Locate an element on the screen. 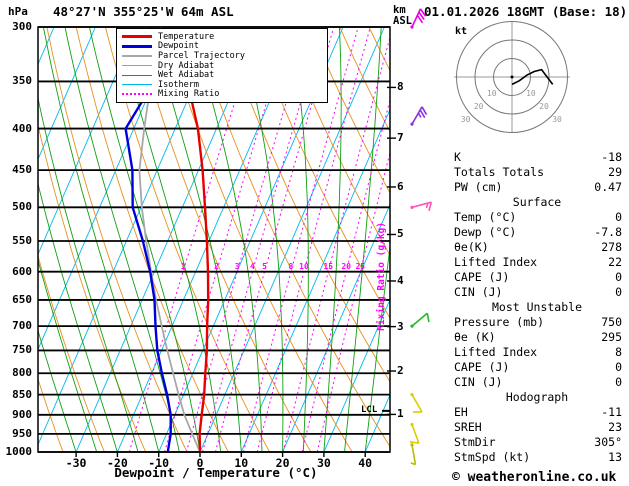 Image resolution: width=629 pixels, height=486 pixels. sounding-curves is located at coordinates (167, 239).